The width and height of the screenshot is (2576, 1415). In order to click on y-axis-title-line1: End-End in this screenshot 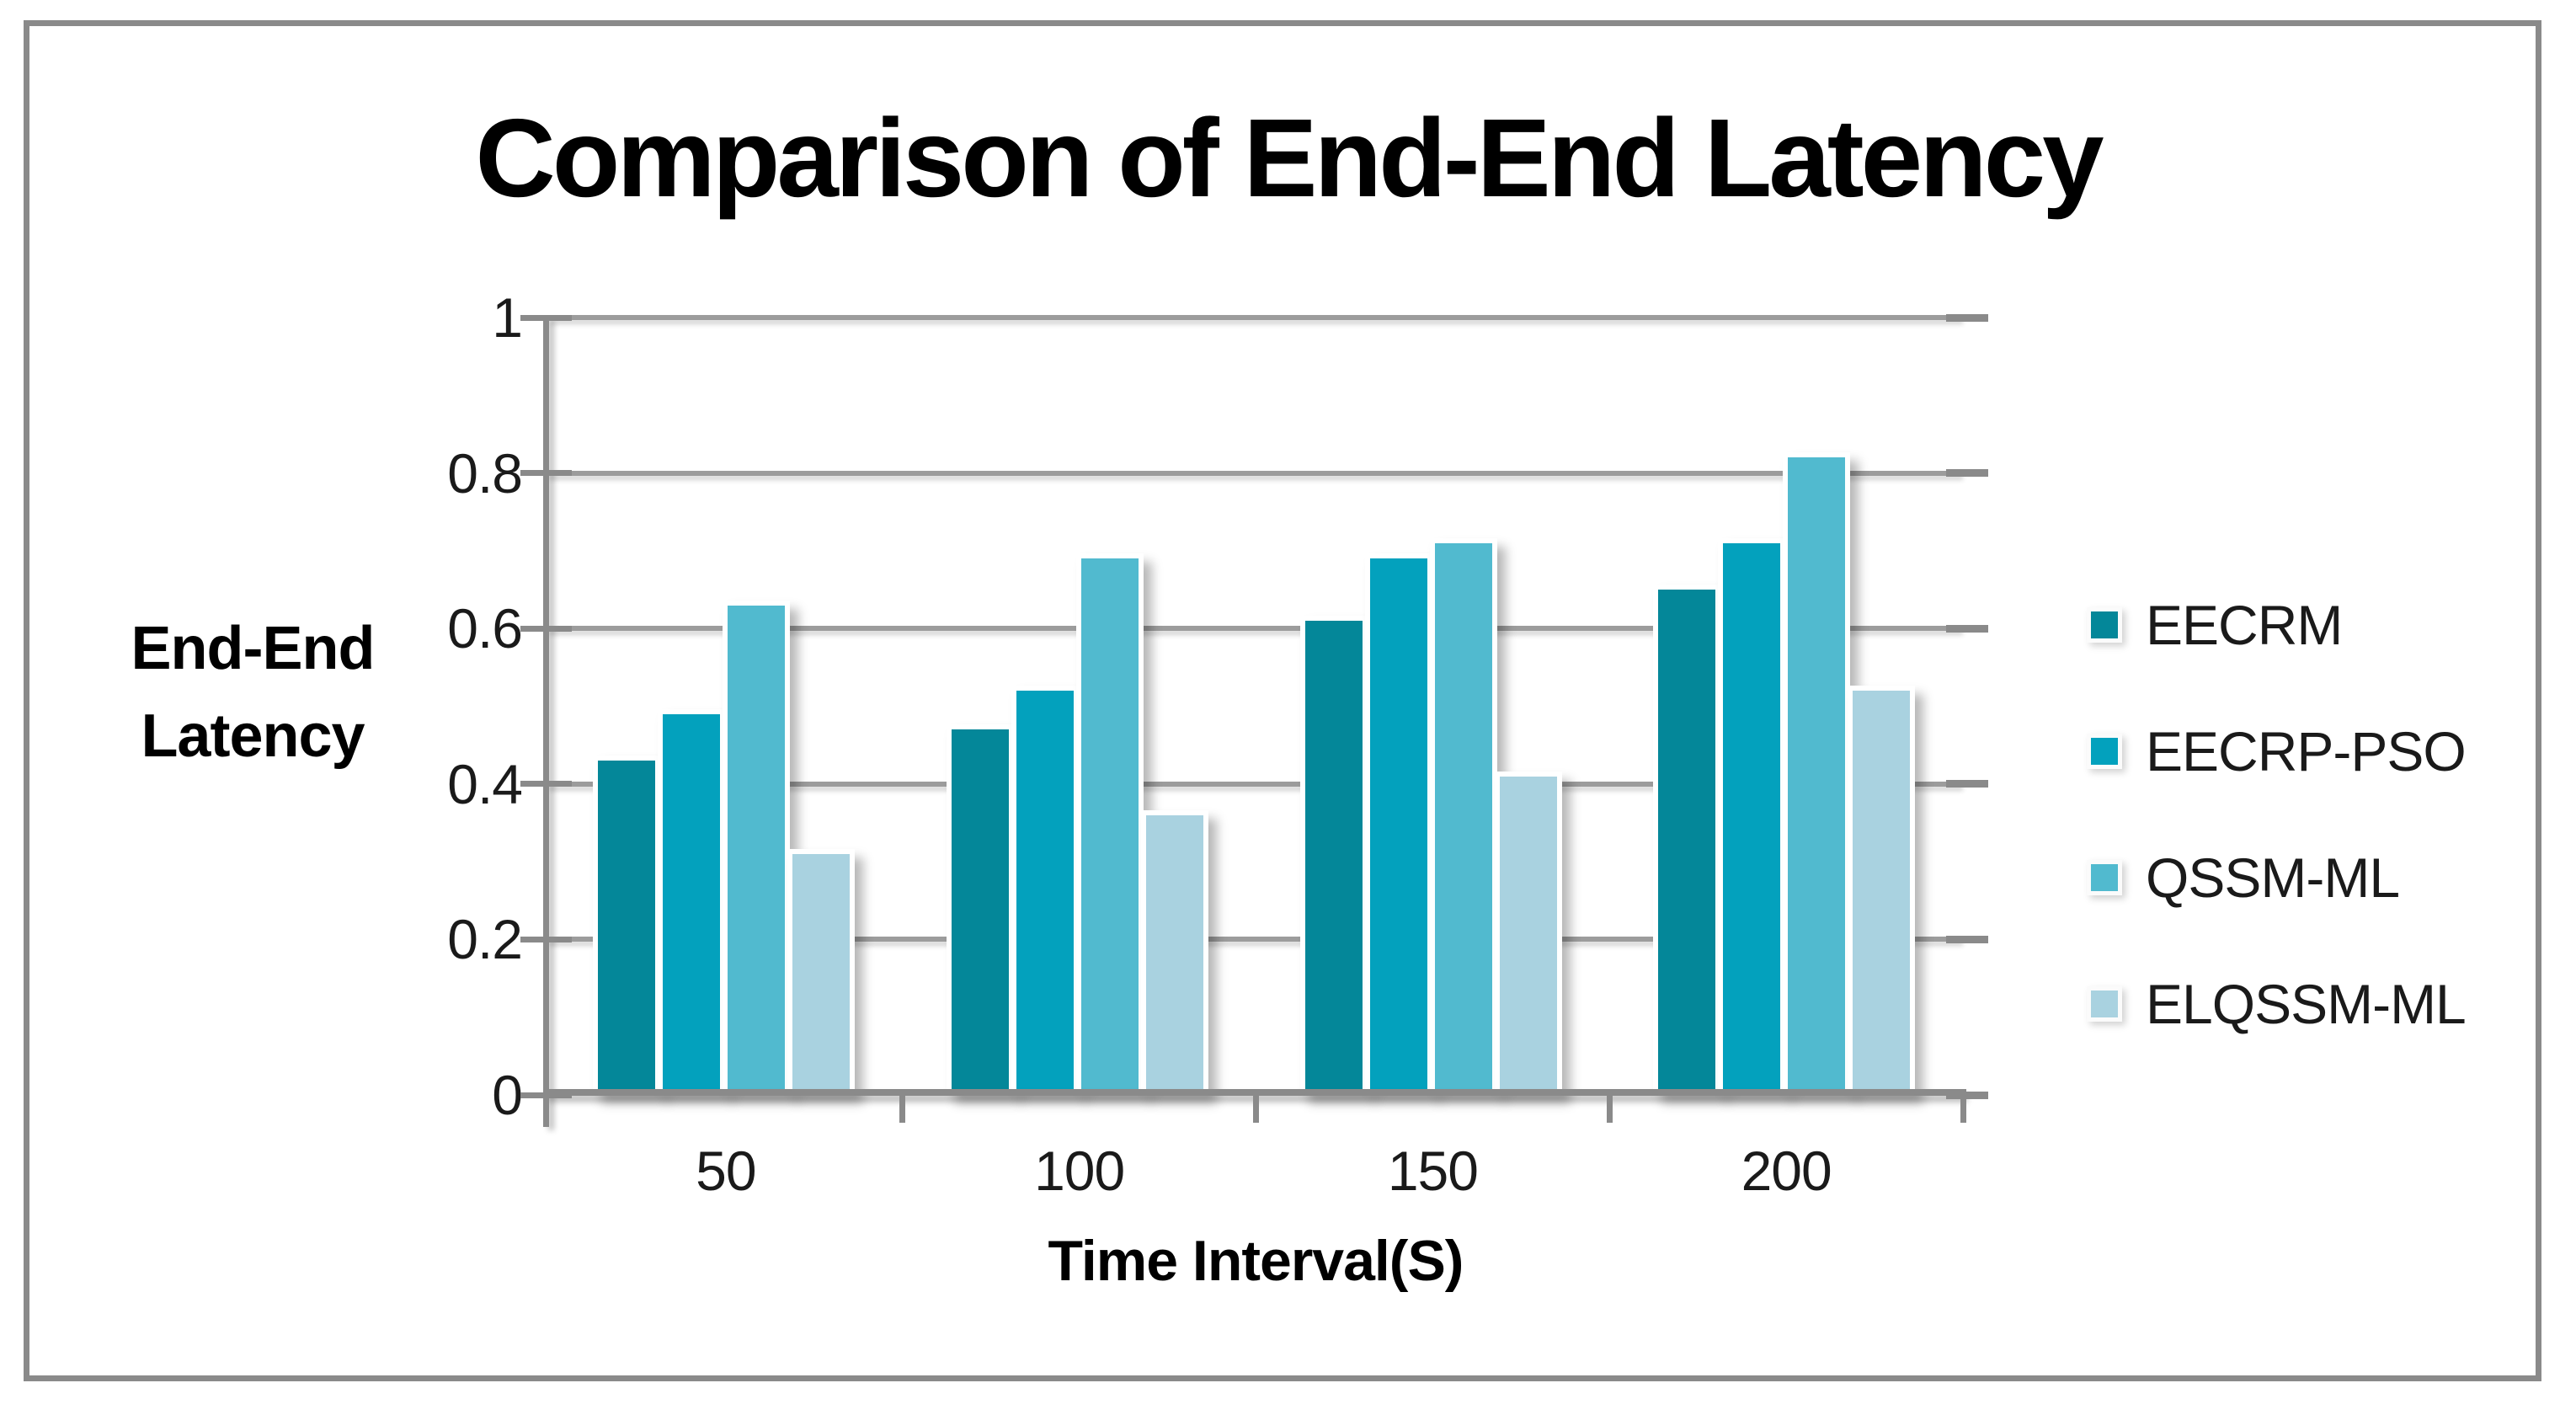, I will do `click(253, 648)`.